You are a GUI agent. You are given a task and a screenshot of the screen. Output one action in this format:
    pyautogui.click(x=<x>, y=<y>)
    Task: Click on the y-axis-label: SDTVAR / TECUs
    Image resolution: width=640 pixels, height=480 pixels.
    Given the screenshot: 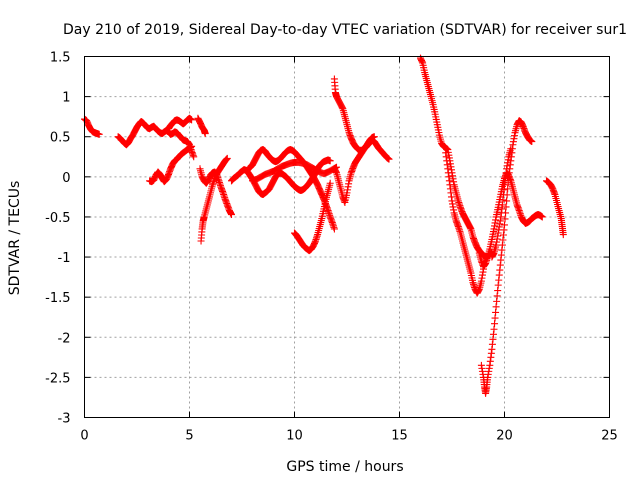 What is the action you would take?
    pyautogui.click(x=15, y=238)
    